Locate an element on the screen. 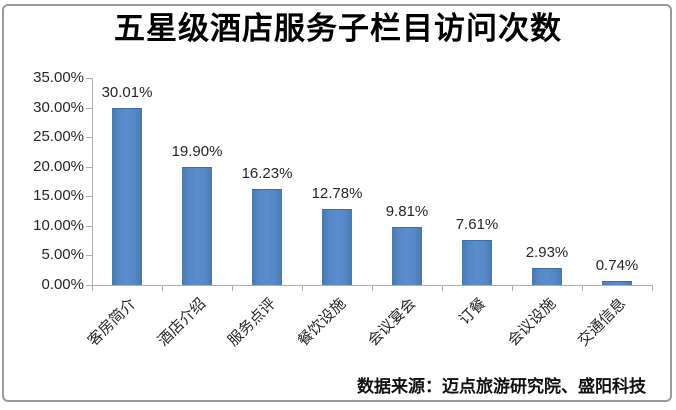 The image size is (676, 410). bar-value-label: 16.23% is located at coordinates (267, 173).